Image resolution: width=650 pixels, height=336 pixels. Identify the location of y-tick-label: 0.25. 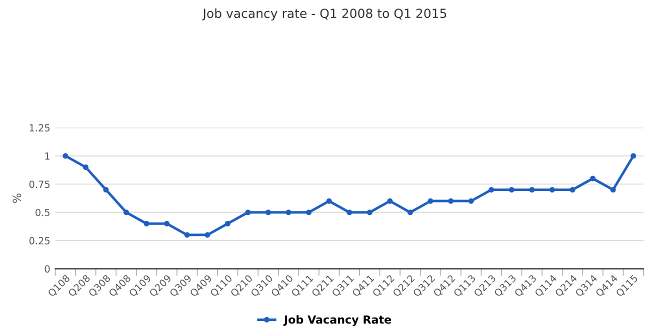
(39, 240).